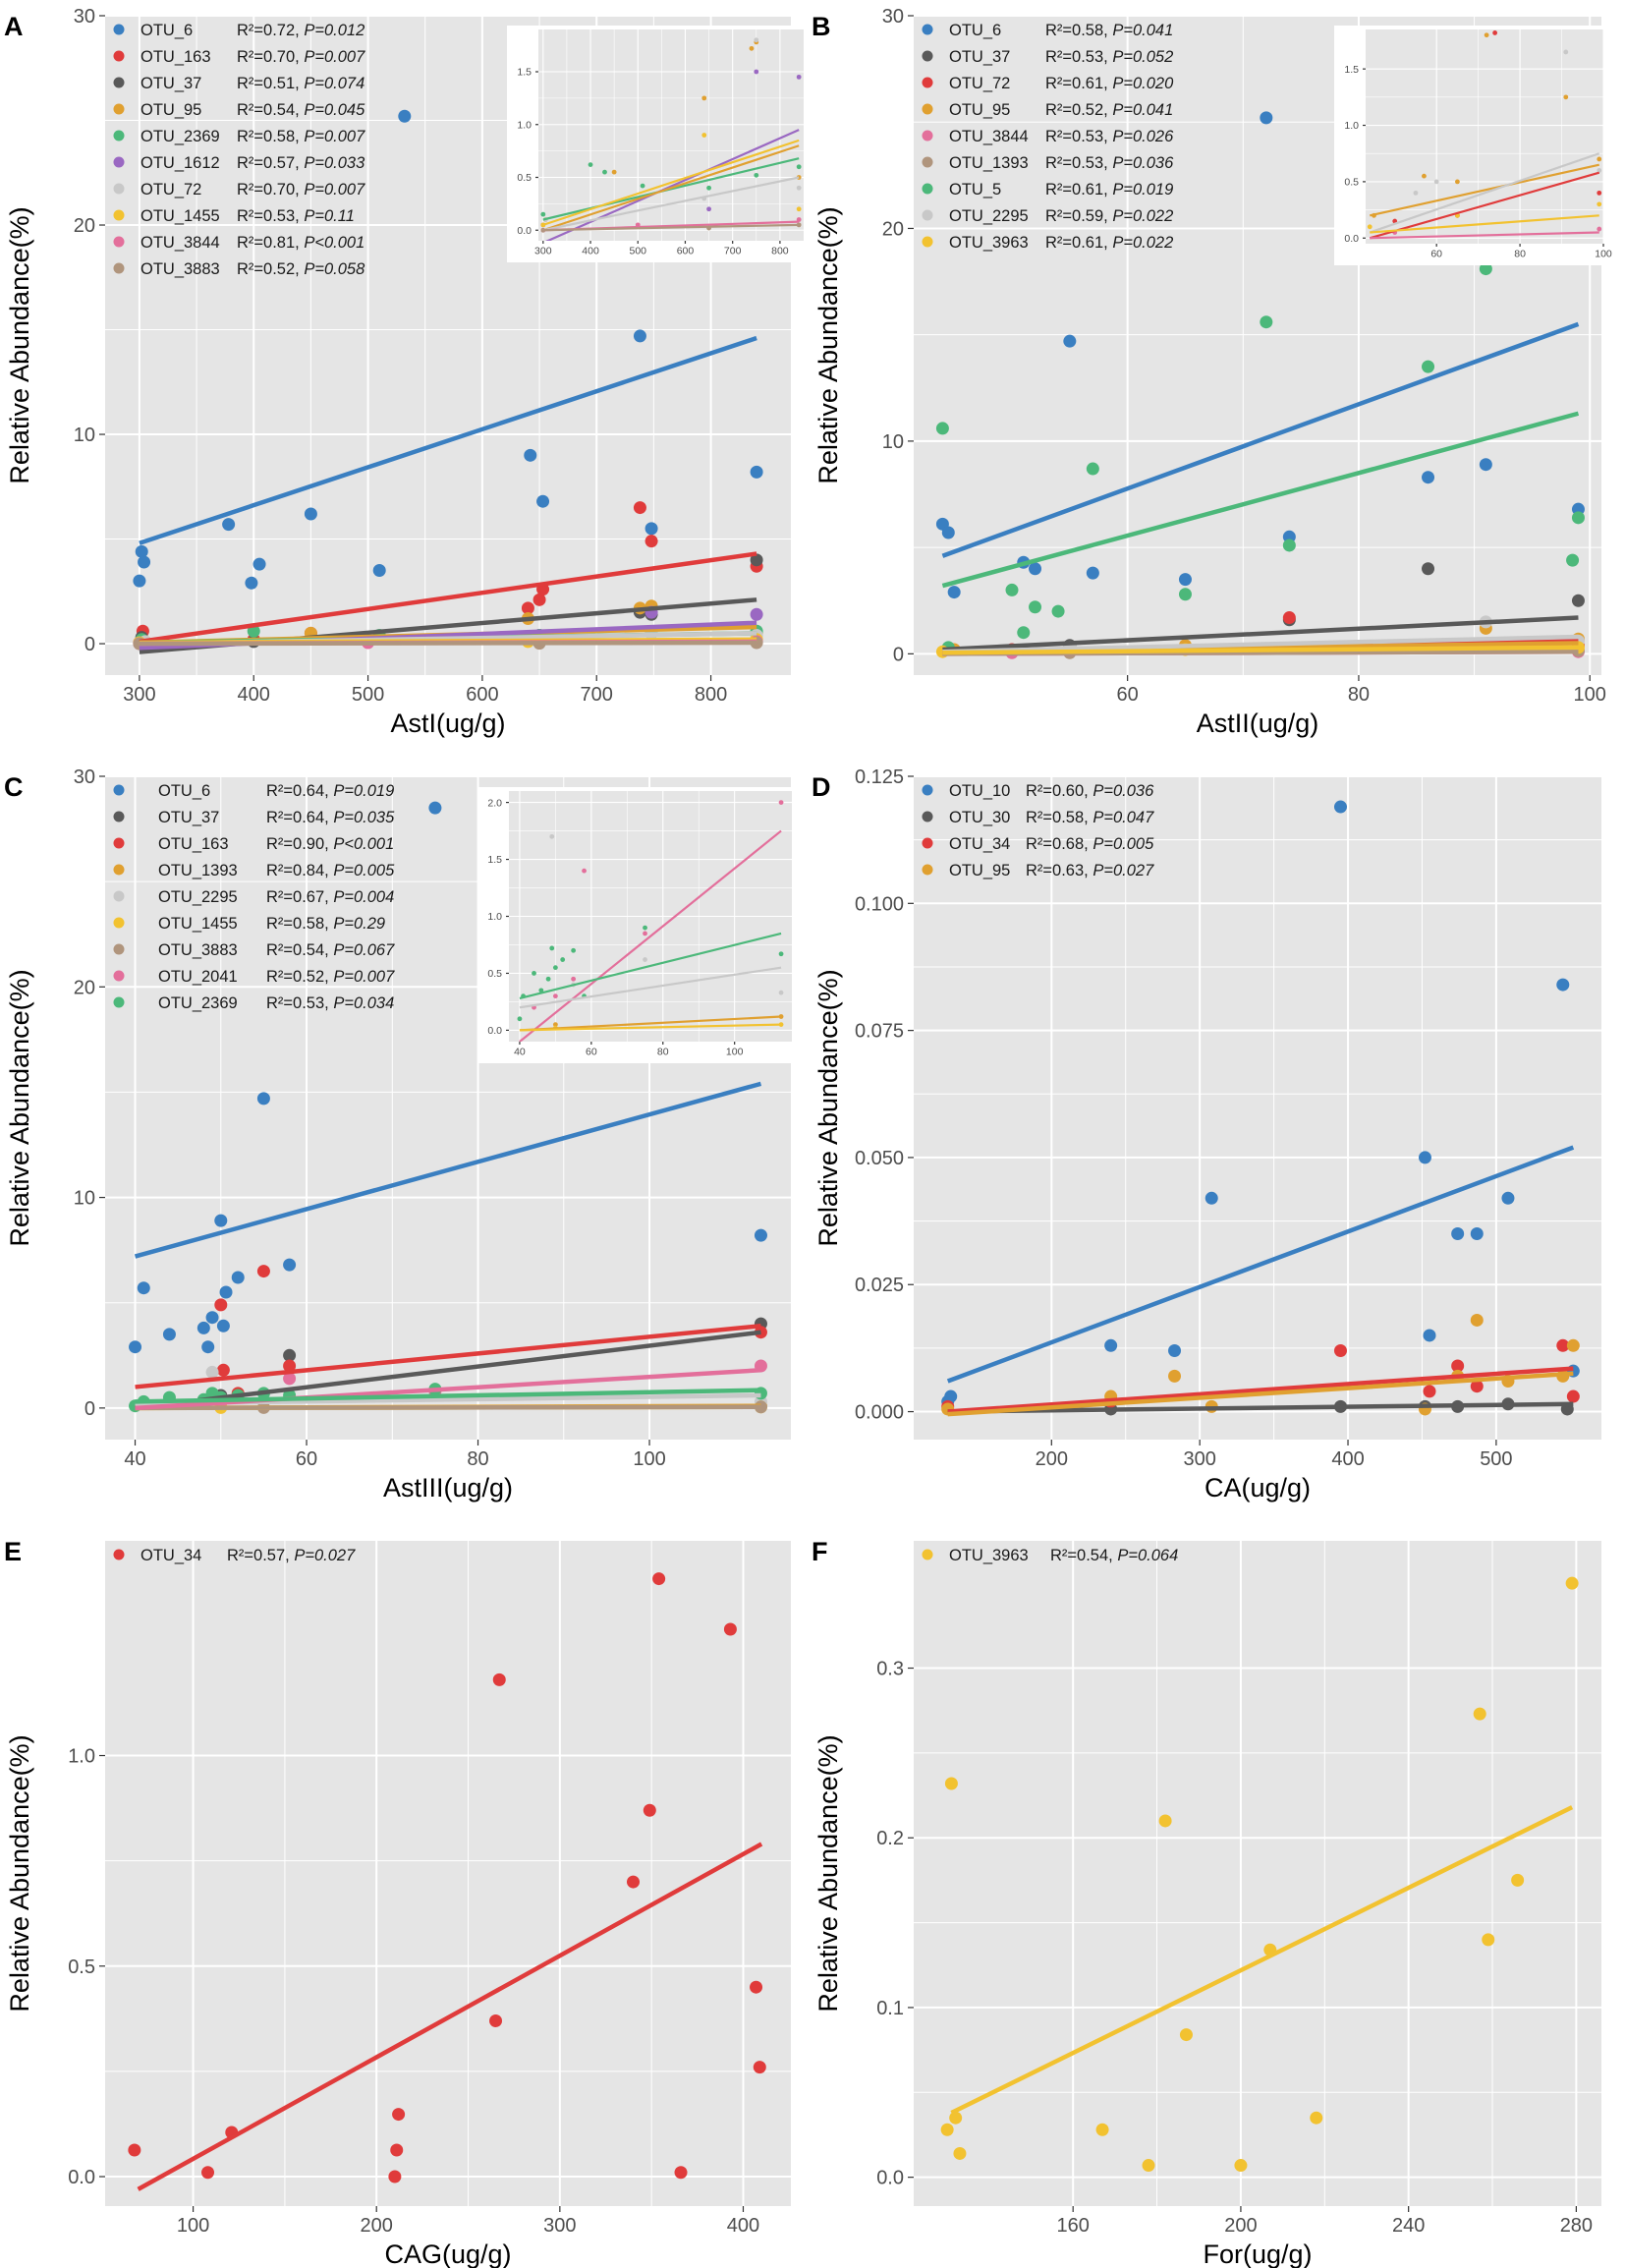  I want to click on legend-stats: R²=0.60, P=0.036, so click(1090, 791).